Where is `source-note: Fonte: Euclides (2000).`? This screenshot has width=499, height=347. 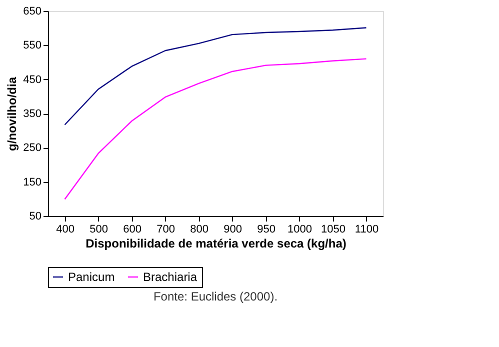
source-note: Fonte: Euclides (2000). is located at coordinates (215, 297).